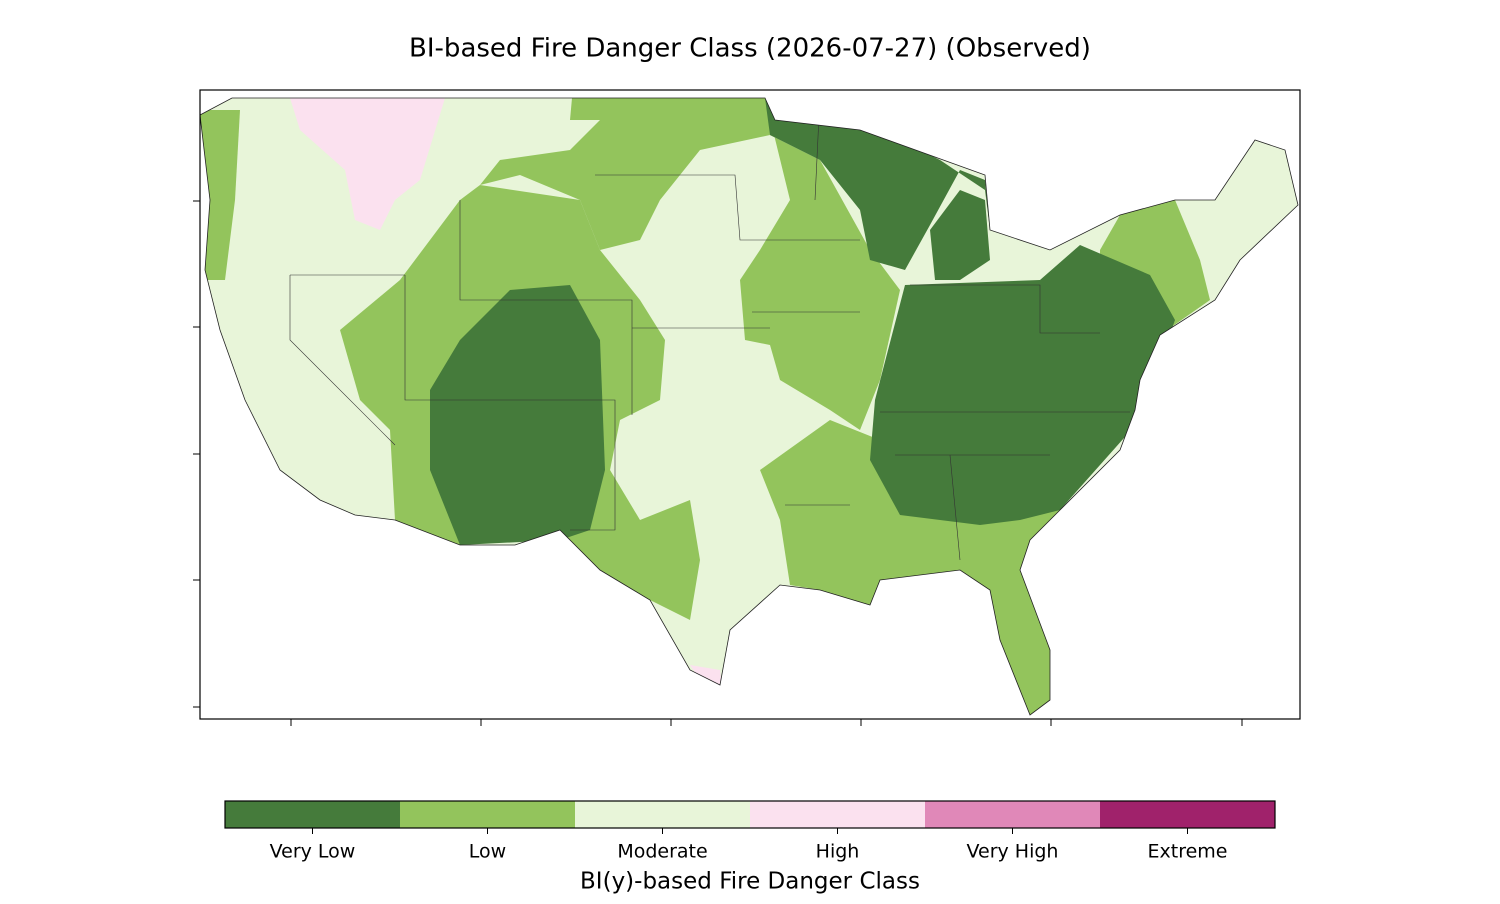 The image size is (1500, 904). Describe the element at coordinates (838, 852) in the screenshot. I see `colorbar-tick-label: High` at that location.